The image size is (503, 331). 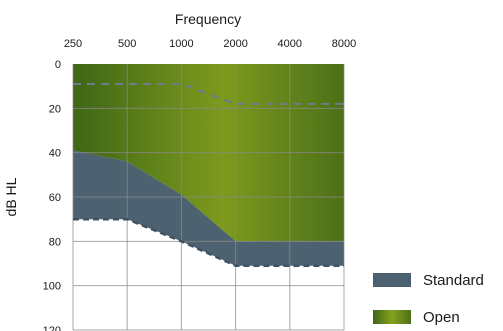 I want to click on y-tick-label: 20, so click(x=55, y=109).